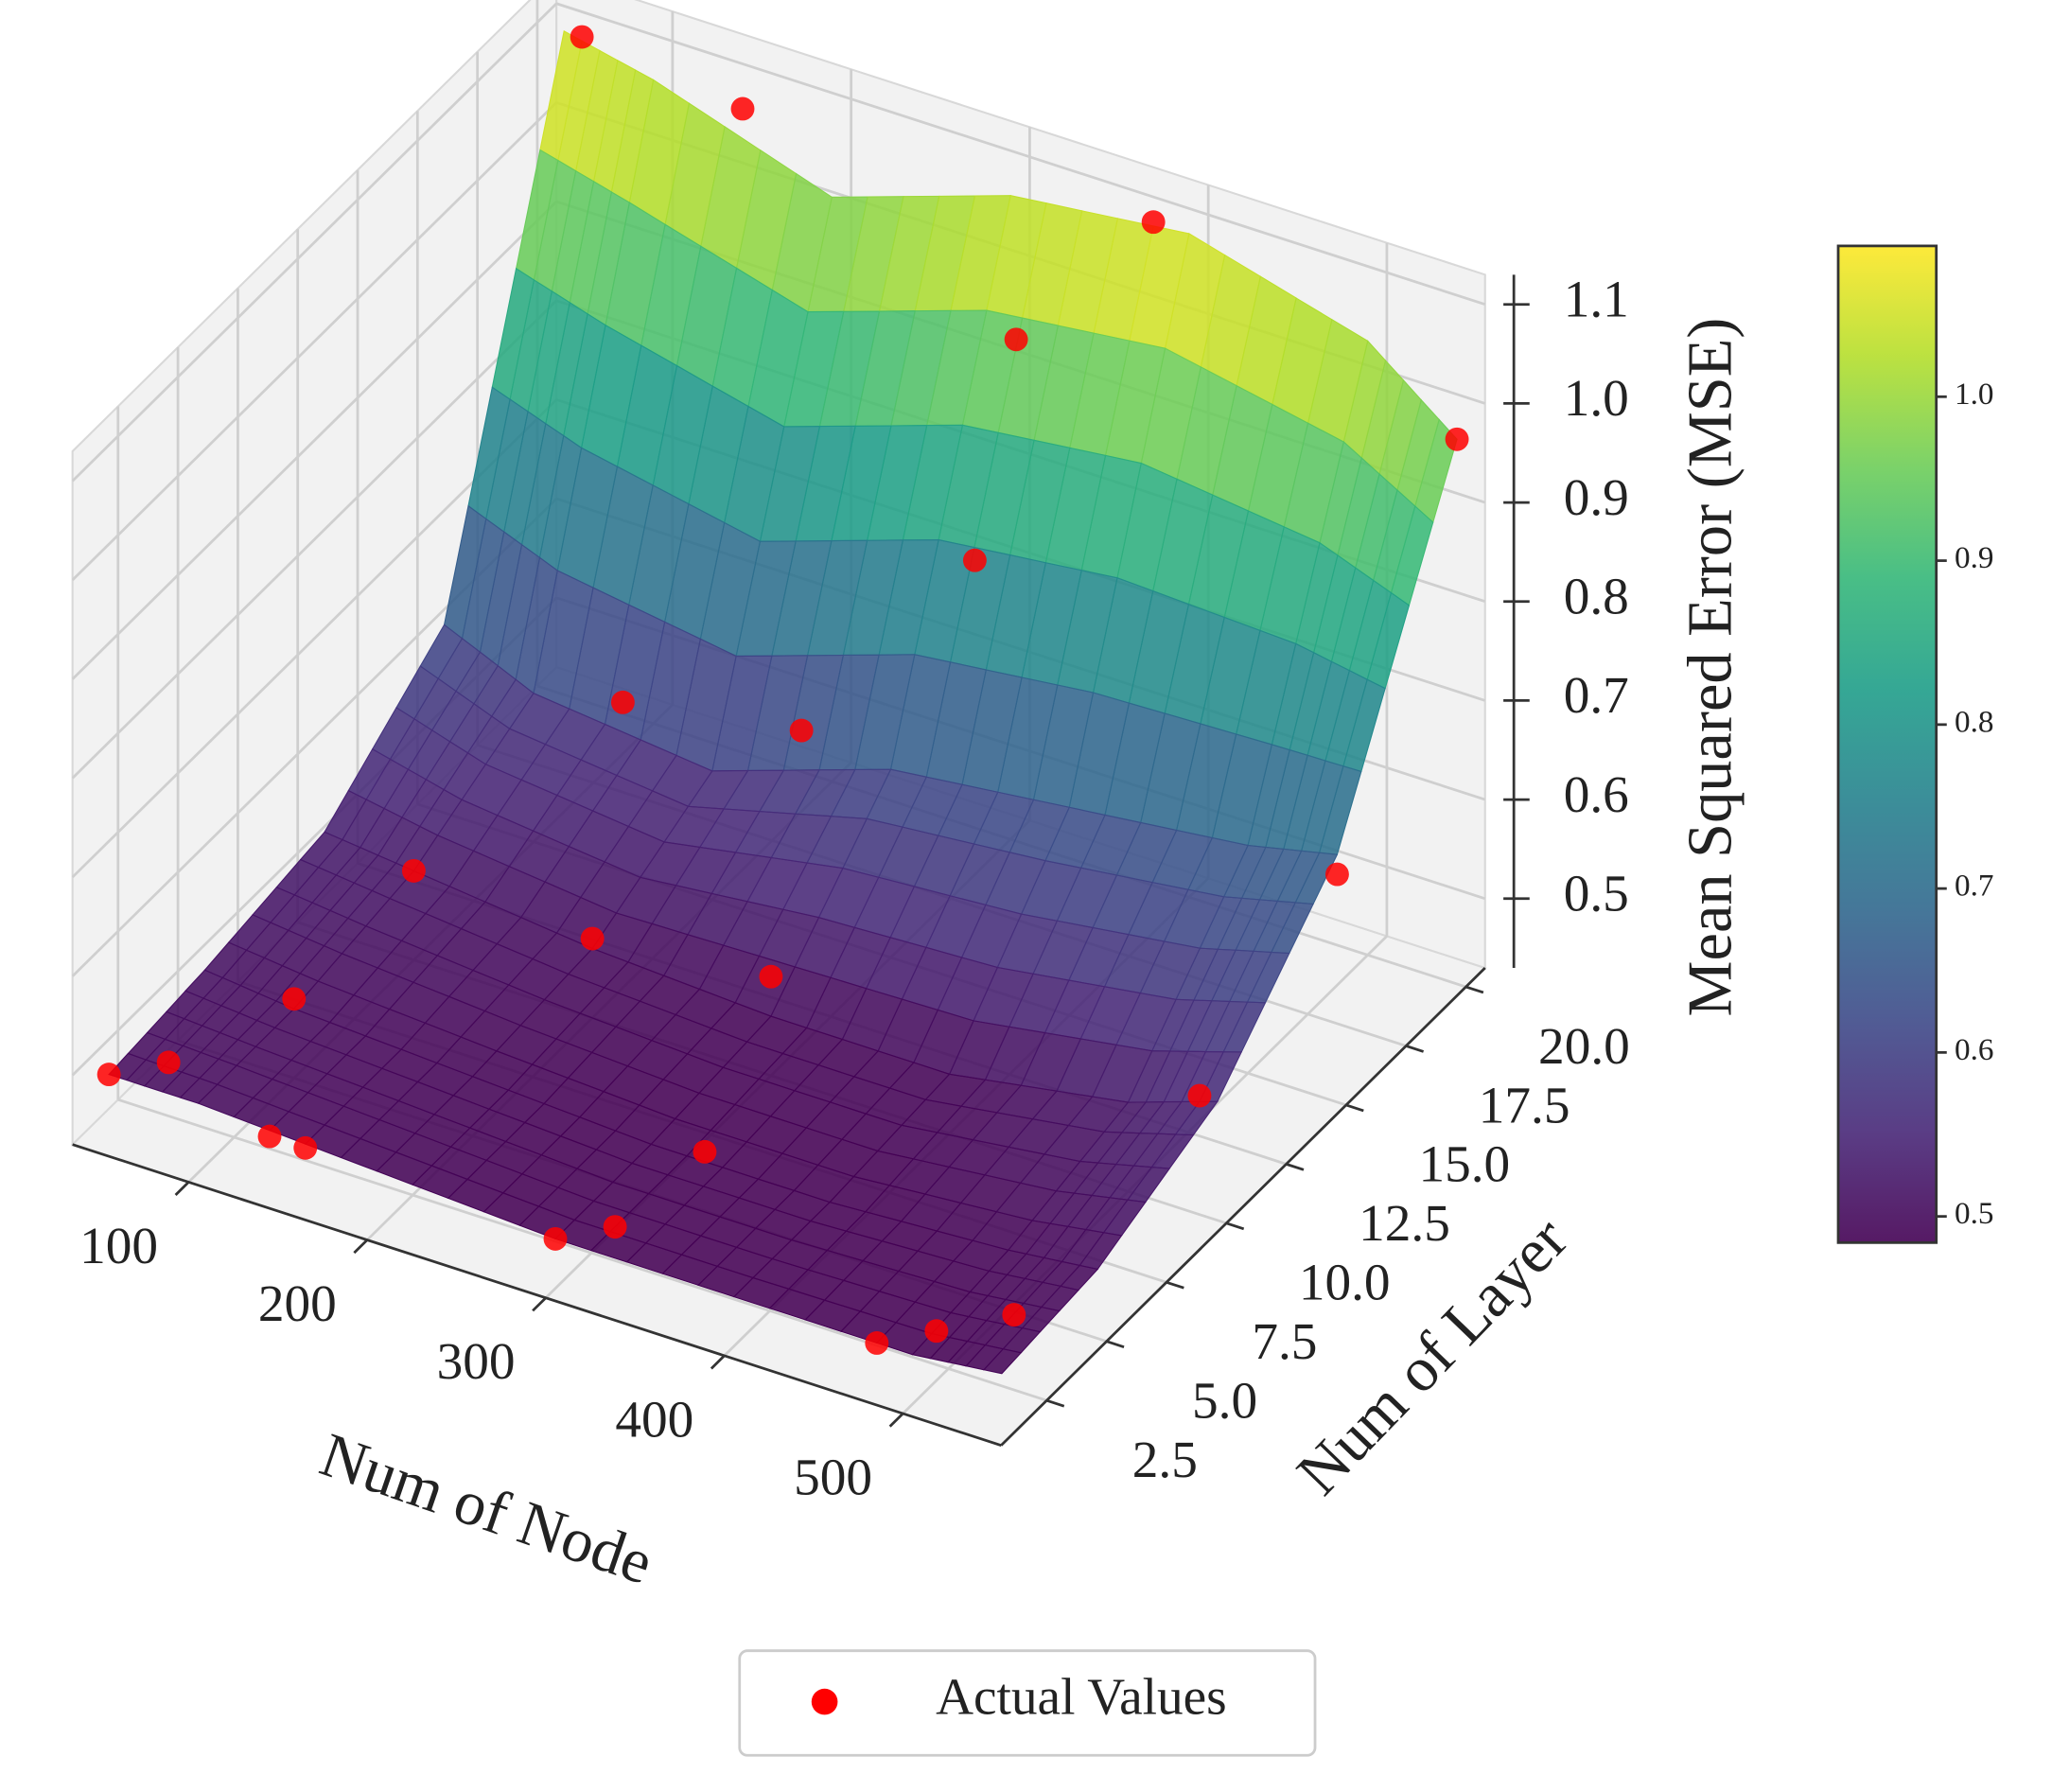 The image size is (2052, 1792). I want to click on colorbar-tick-label: 0.8, so click(1974, 721).